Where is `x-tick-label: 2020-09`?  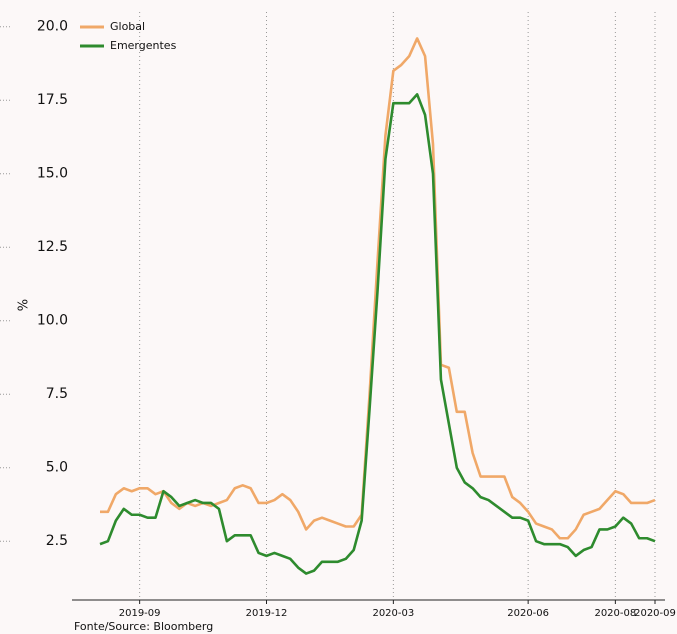
x-tick-label: 2020-09 is located at coordinates (655, 613).